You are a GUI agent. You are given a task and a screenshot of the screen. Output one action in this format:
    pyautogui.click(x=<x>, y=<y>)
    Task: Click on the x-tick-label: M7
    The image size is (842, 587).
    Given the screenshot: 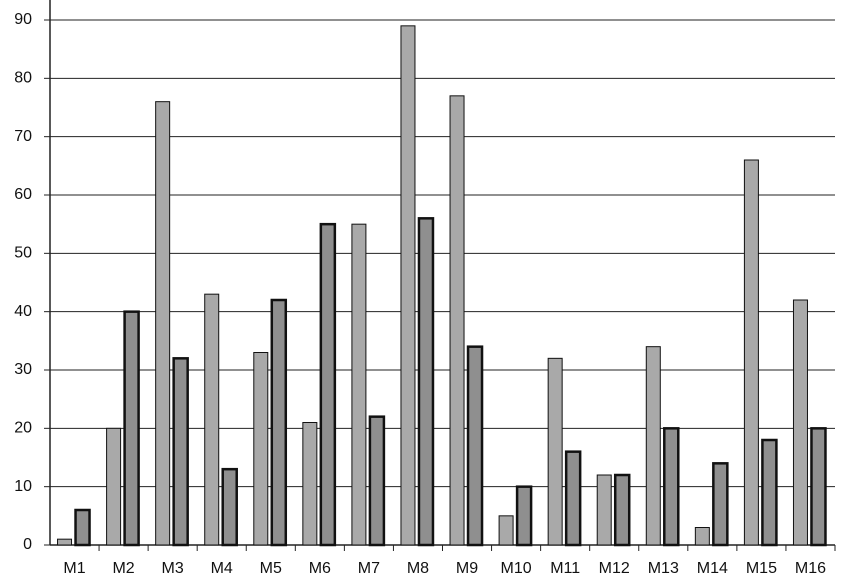 What is the action you would take?
    pyautogui.click(x=369, y=568)
    